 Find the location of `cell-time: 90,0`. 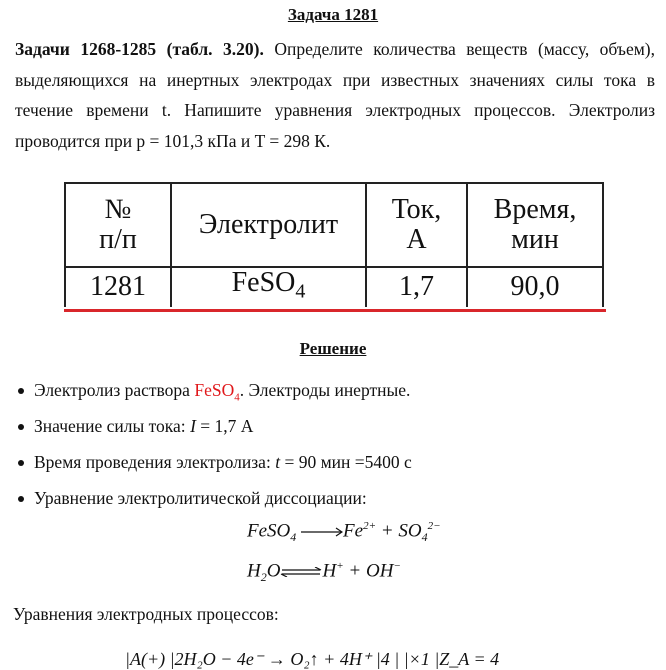

cell-time: 90,0 is located at coordinates (535, 286).